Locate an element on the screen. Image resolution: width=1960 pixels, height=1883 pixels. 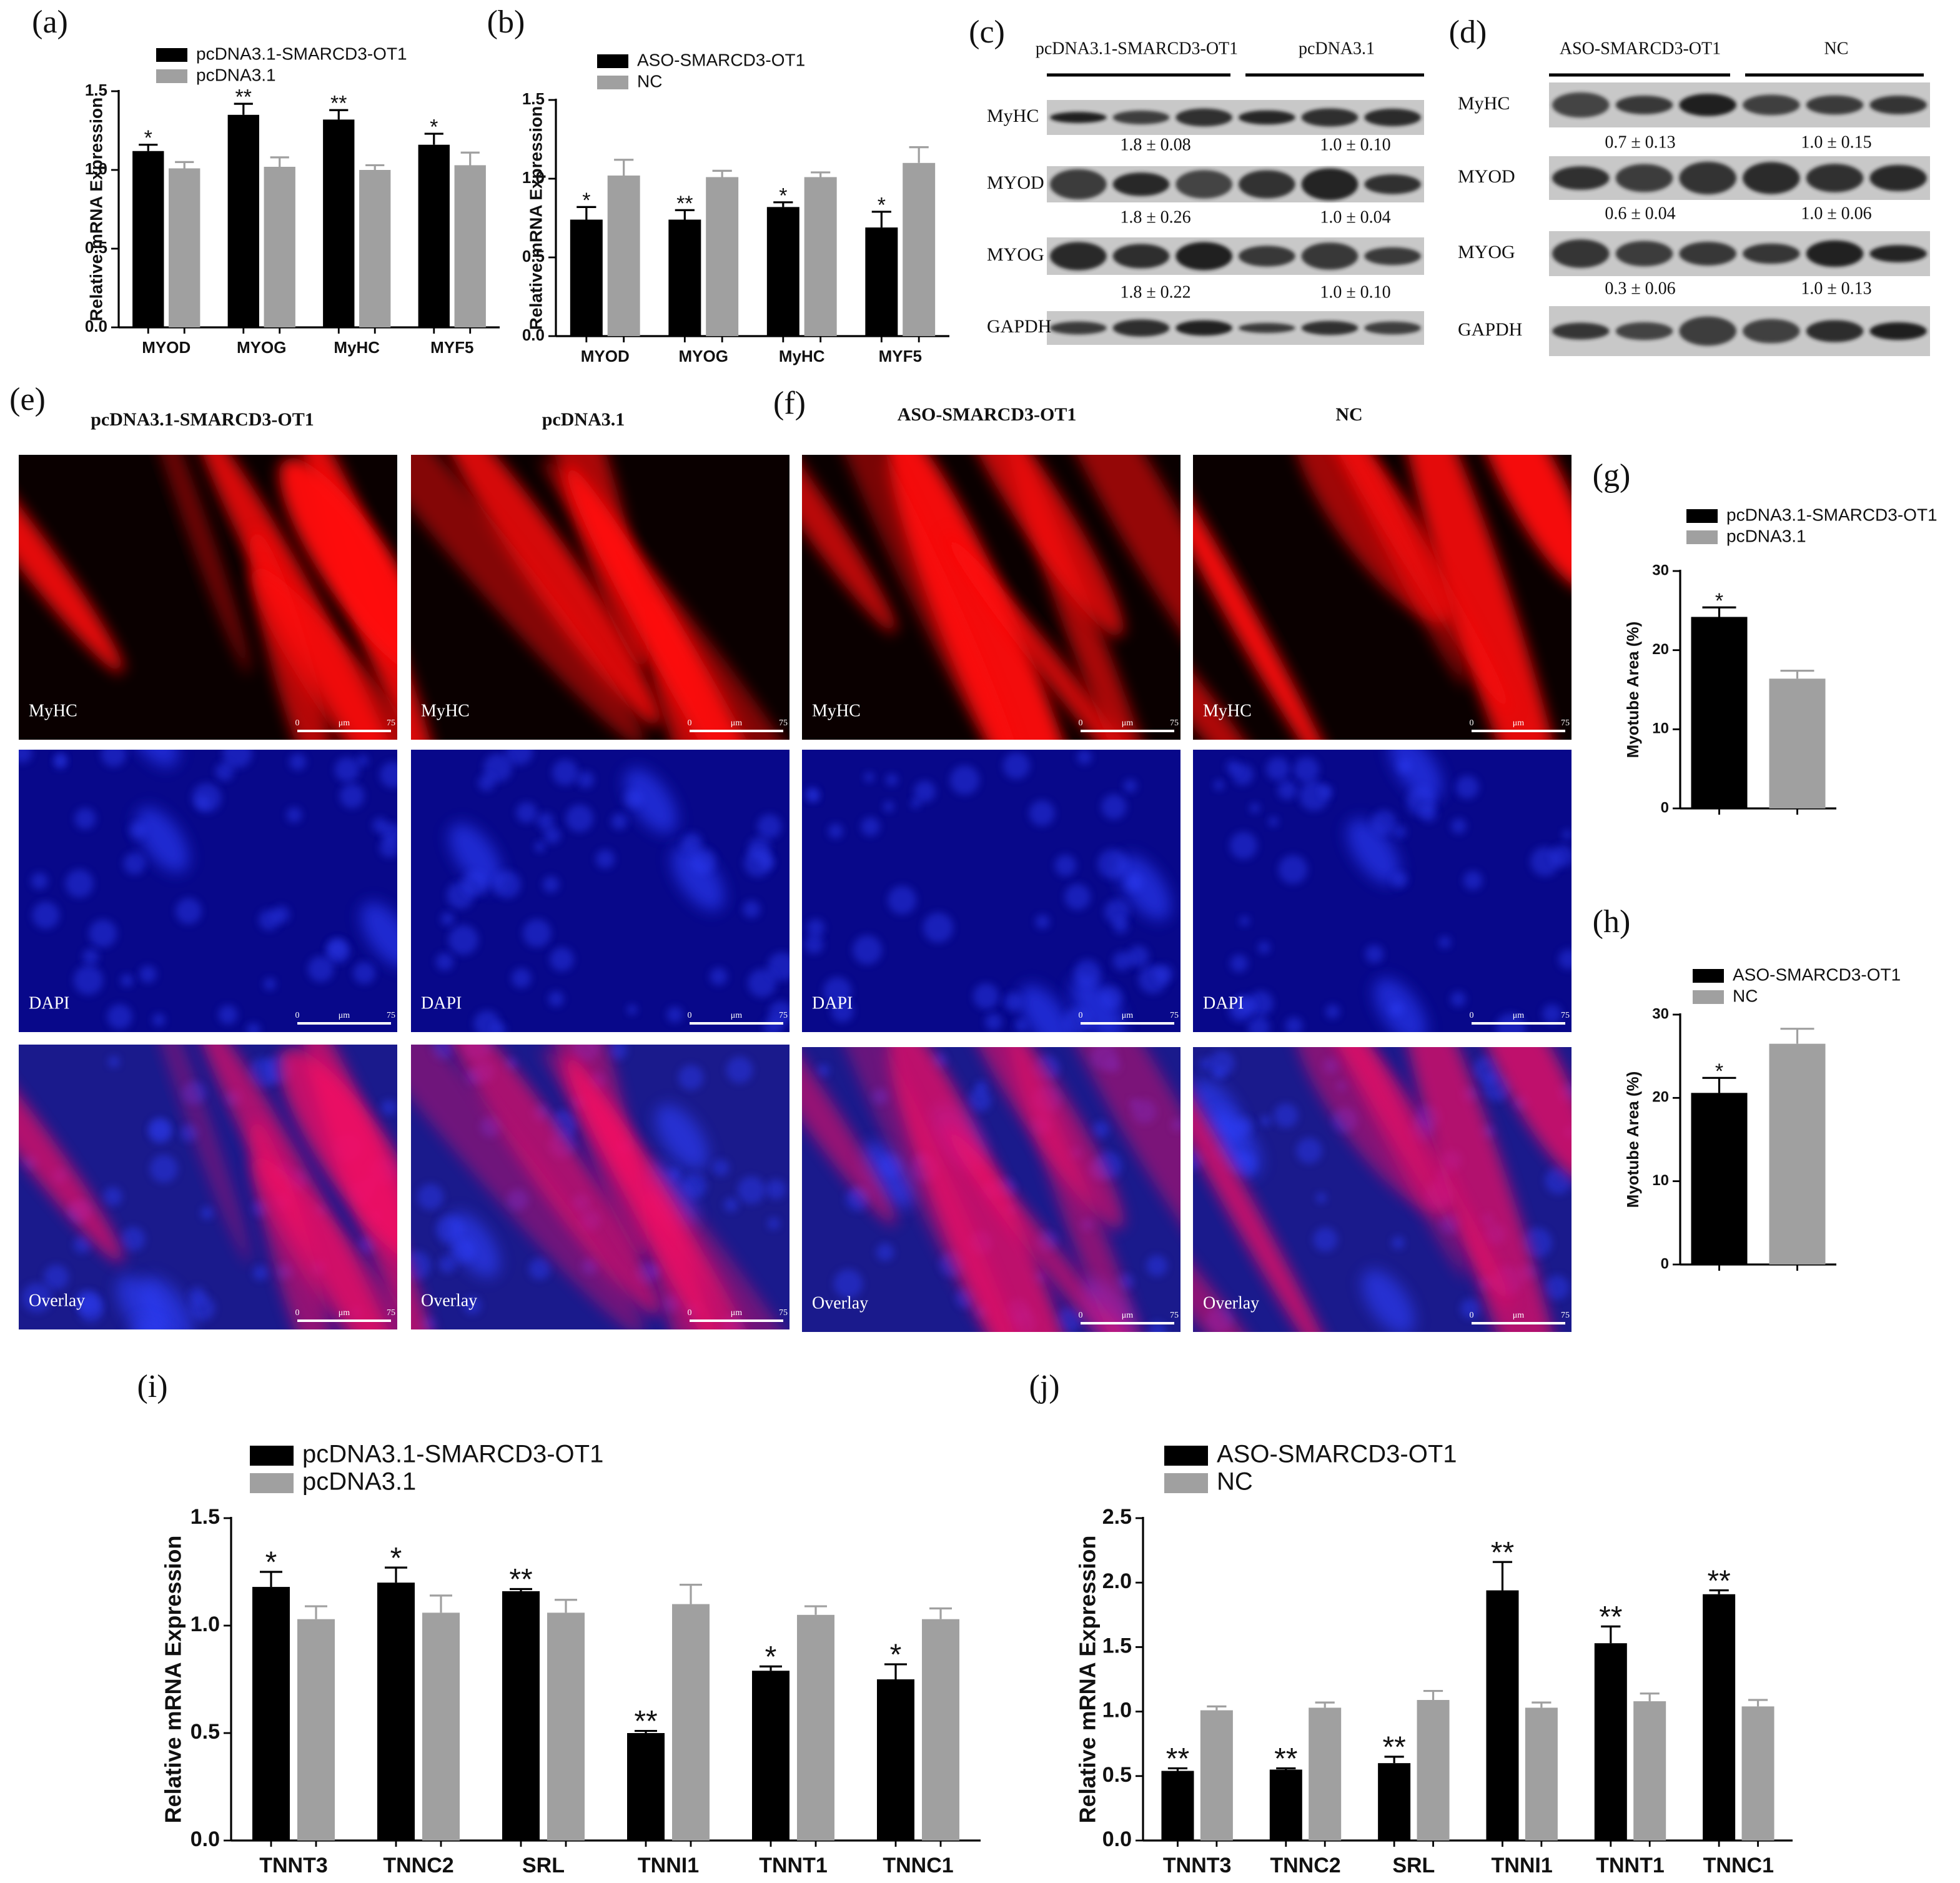
panel-label: (j) is located at coordinates (1044, 1386).